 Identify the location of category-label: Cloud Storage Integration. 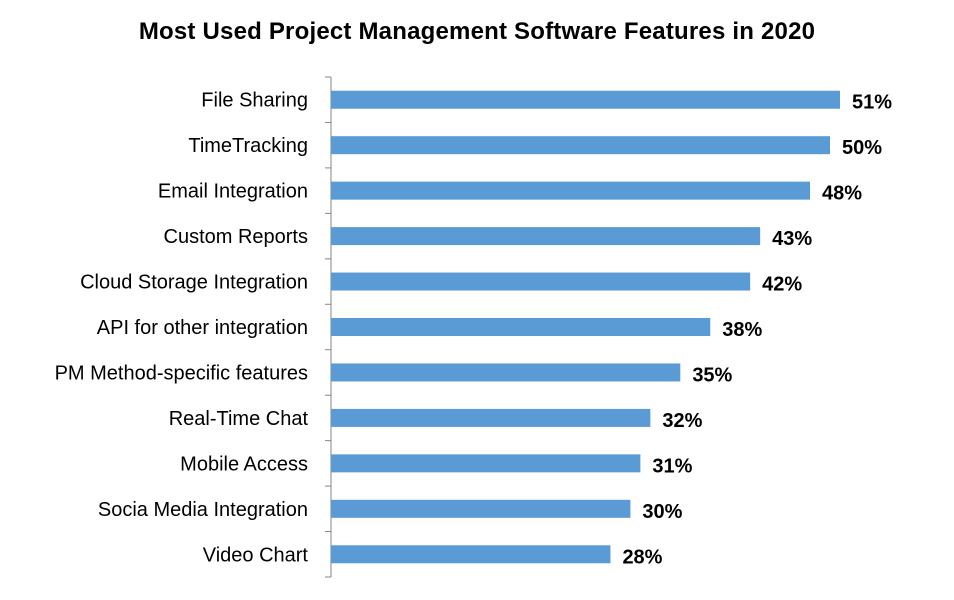
(194, 283).